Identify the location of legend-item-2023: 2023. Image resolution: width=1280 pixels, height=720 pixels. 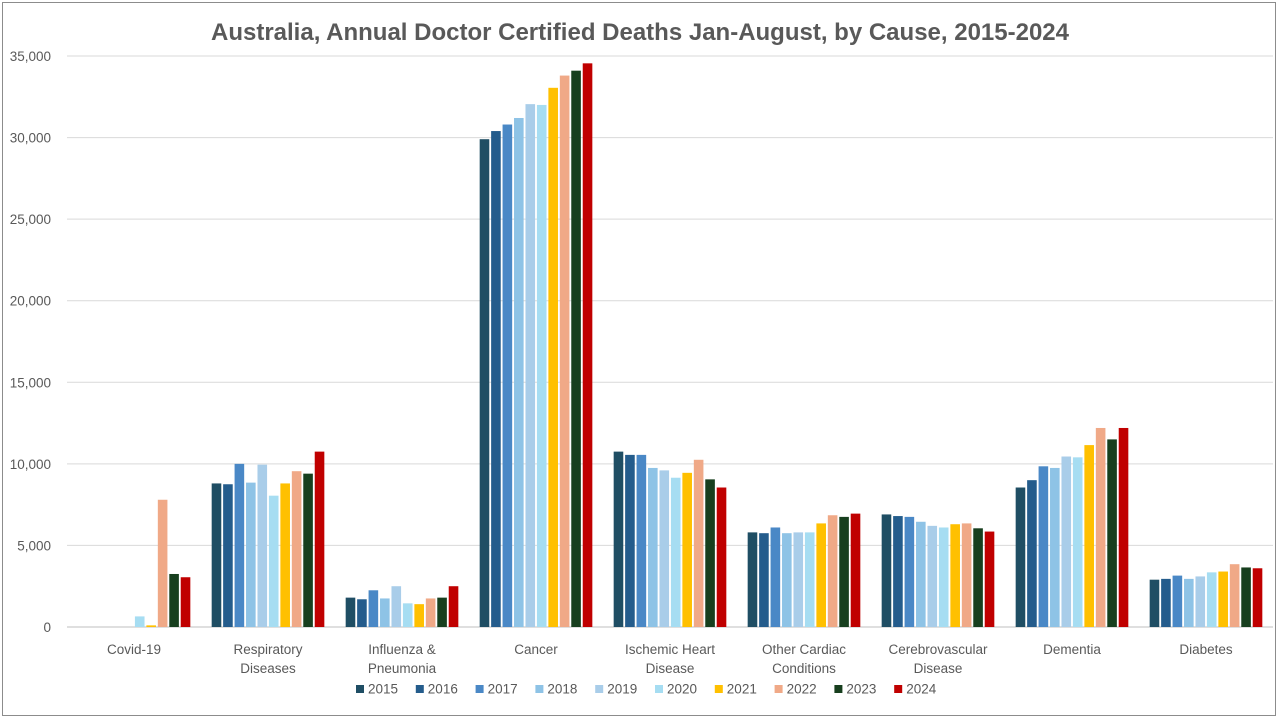
(855, 689).